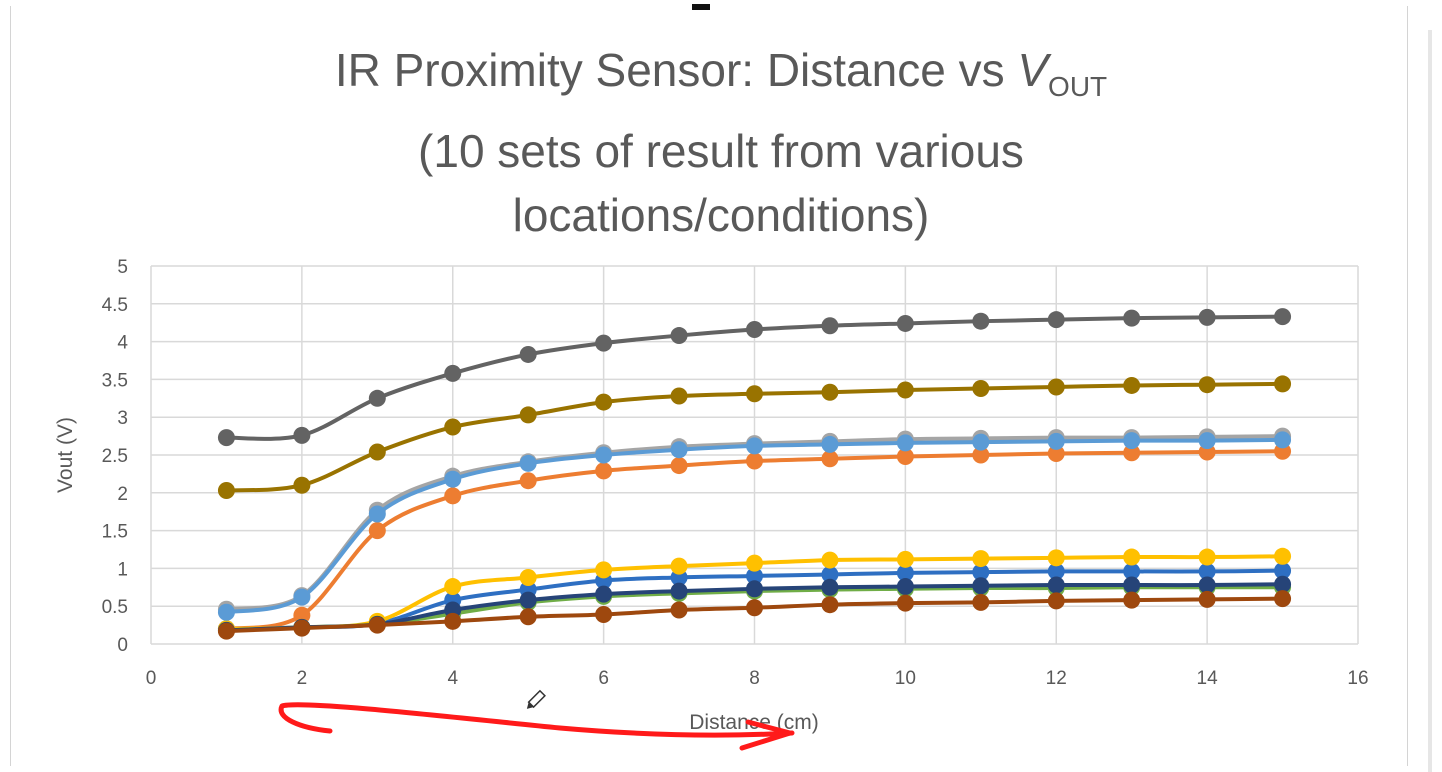 The width and height of the screenshot is (1442, 772). Describe the element at coordinates (766, 735) in the screenshot. I see `annotation-arrowhead` at that location.